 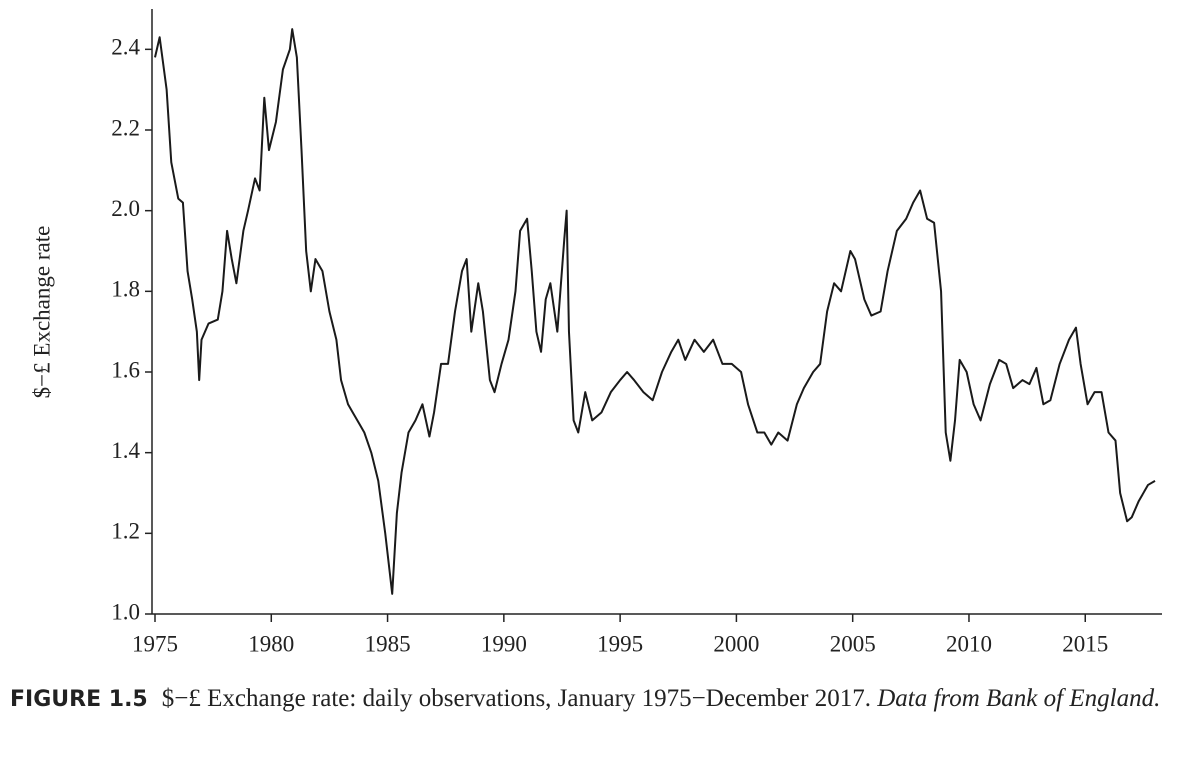 What do you see at coordinates (736, 643) in the screenshot?
I see `x-tick-label: 2000` at bounding box center [736, 643].